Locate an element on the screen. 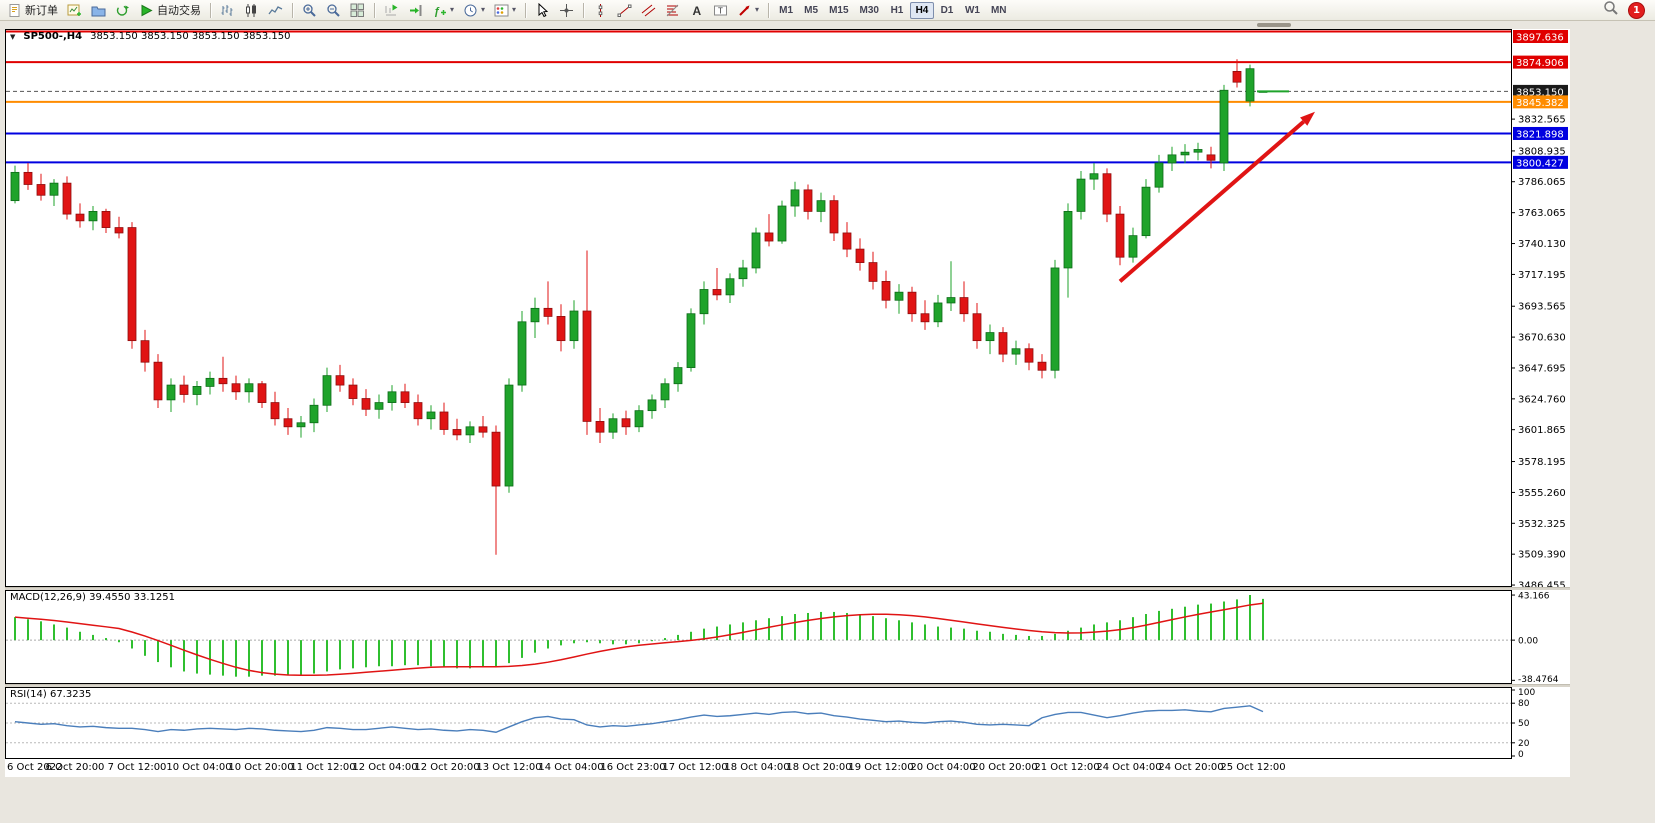 The width and height of the screenshot is (1655, 823). text-button: A is located at coordinates (696, 10).